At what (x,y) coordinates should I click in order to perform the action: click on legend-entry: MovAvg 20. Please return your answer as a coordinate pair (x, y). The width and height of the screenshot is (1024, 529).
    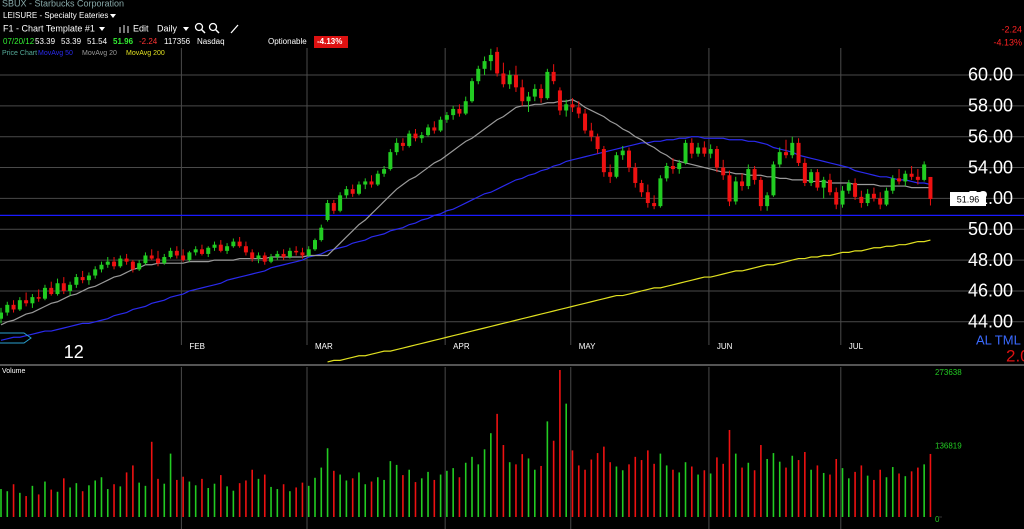
    Looking at the image, I should click on (99, 53).